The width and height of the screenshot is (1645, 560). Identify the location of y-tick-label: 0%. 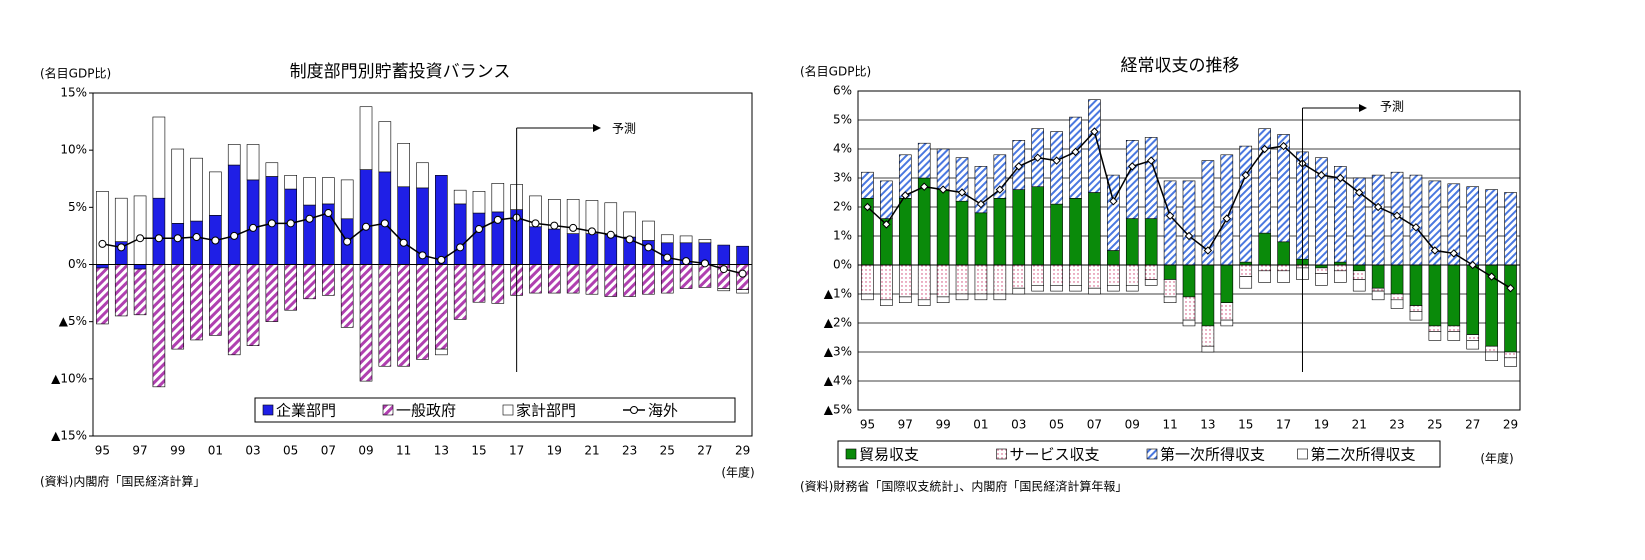
(77, 264).